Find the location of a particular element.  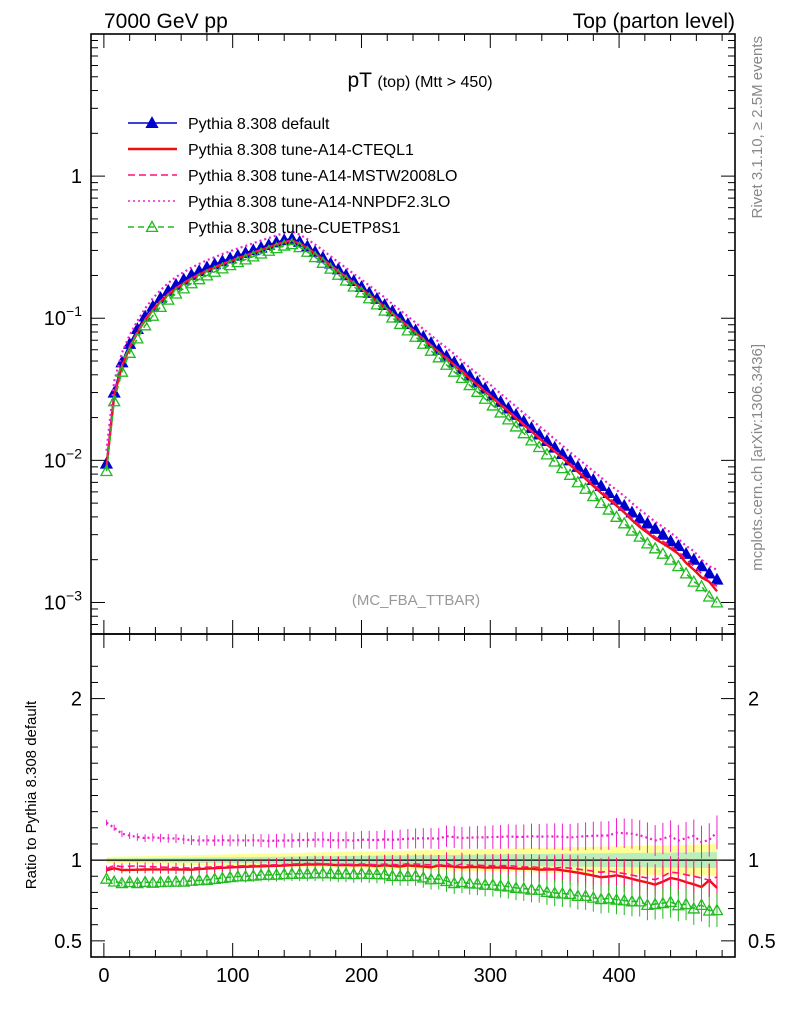

ratio-y-tick-label-right: 1 is located at coordinates (753, 861).